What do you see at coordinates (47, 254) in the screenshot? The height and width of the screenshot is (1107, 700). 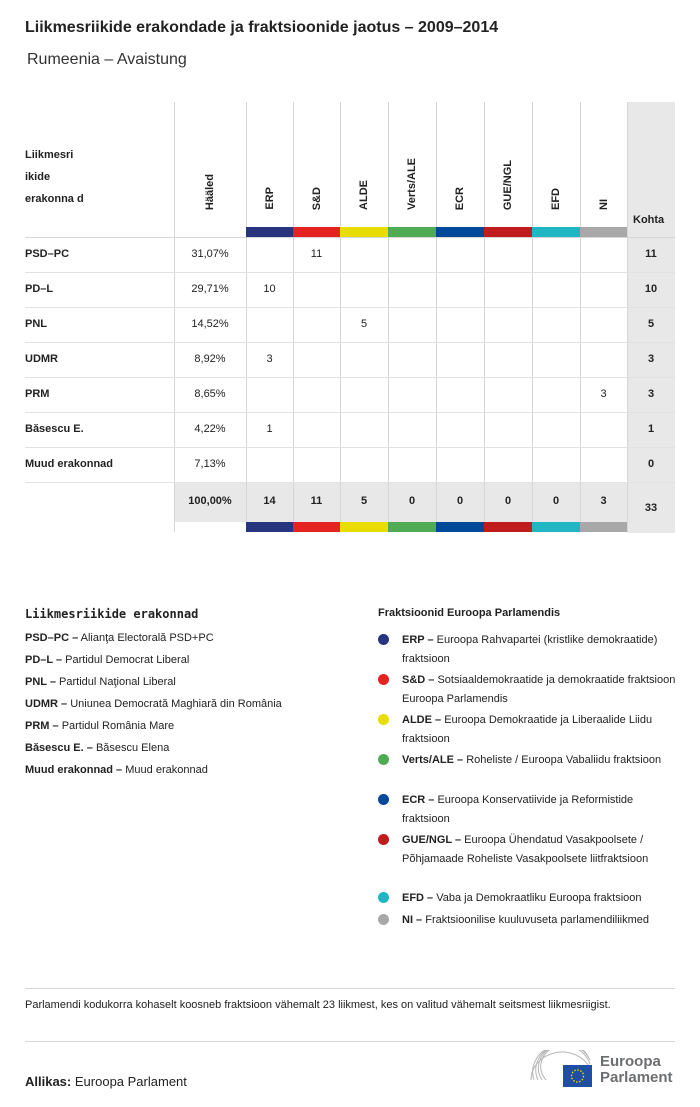 I see `party-name: PSD–PC` at bounding box center [47, 254].